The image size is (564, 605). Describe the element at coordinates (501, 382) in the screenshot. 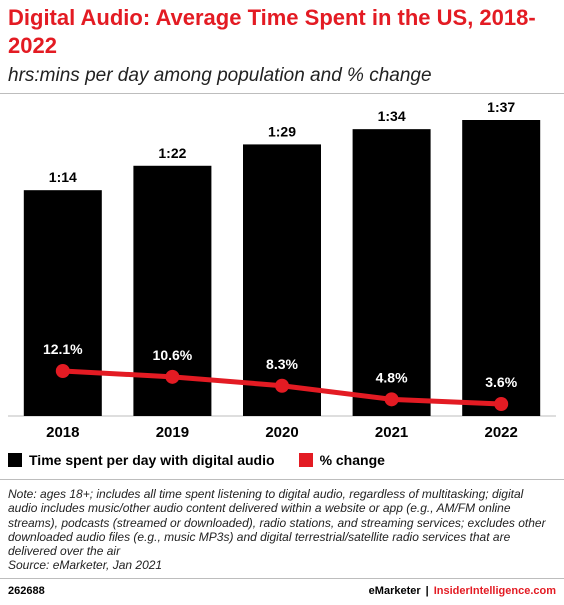

I see `pct-label-2022: 3.6%` at that location.